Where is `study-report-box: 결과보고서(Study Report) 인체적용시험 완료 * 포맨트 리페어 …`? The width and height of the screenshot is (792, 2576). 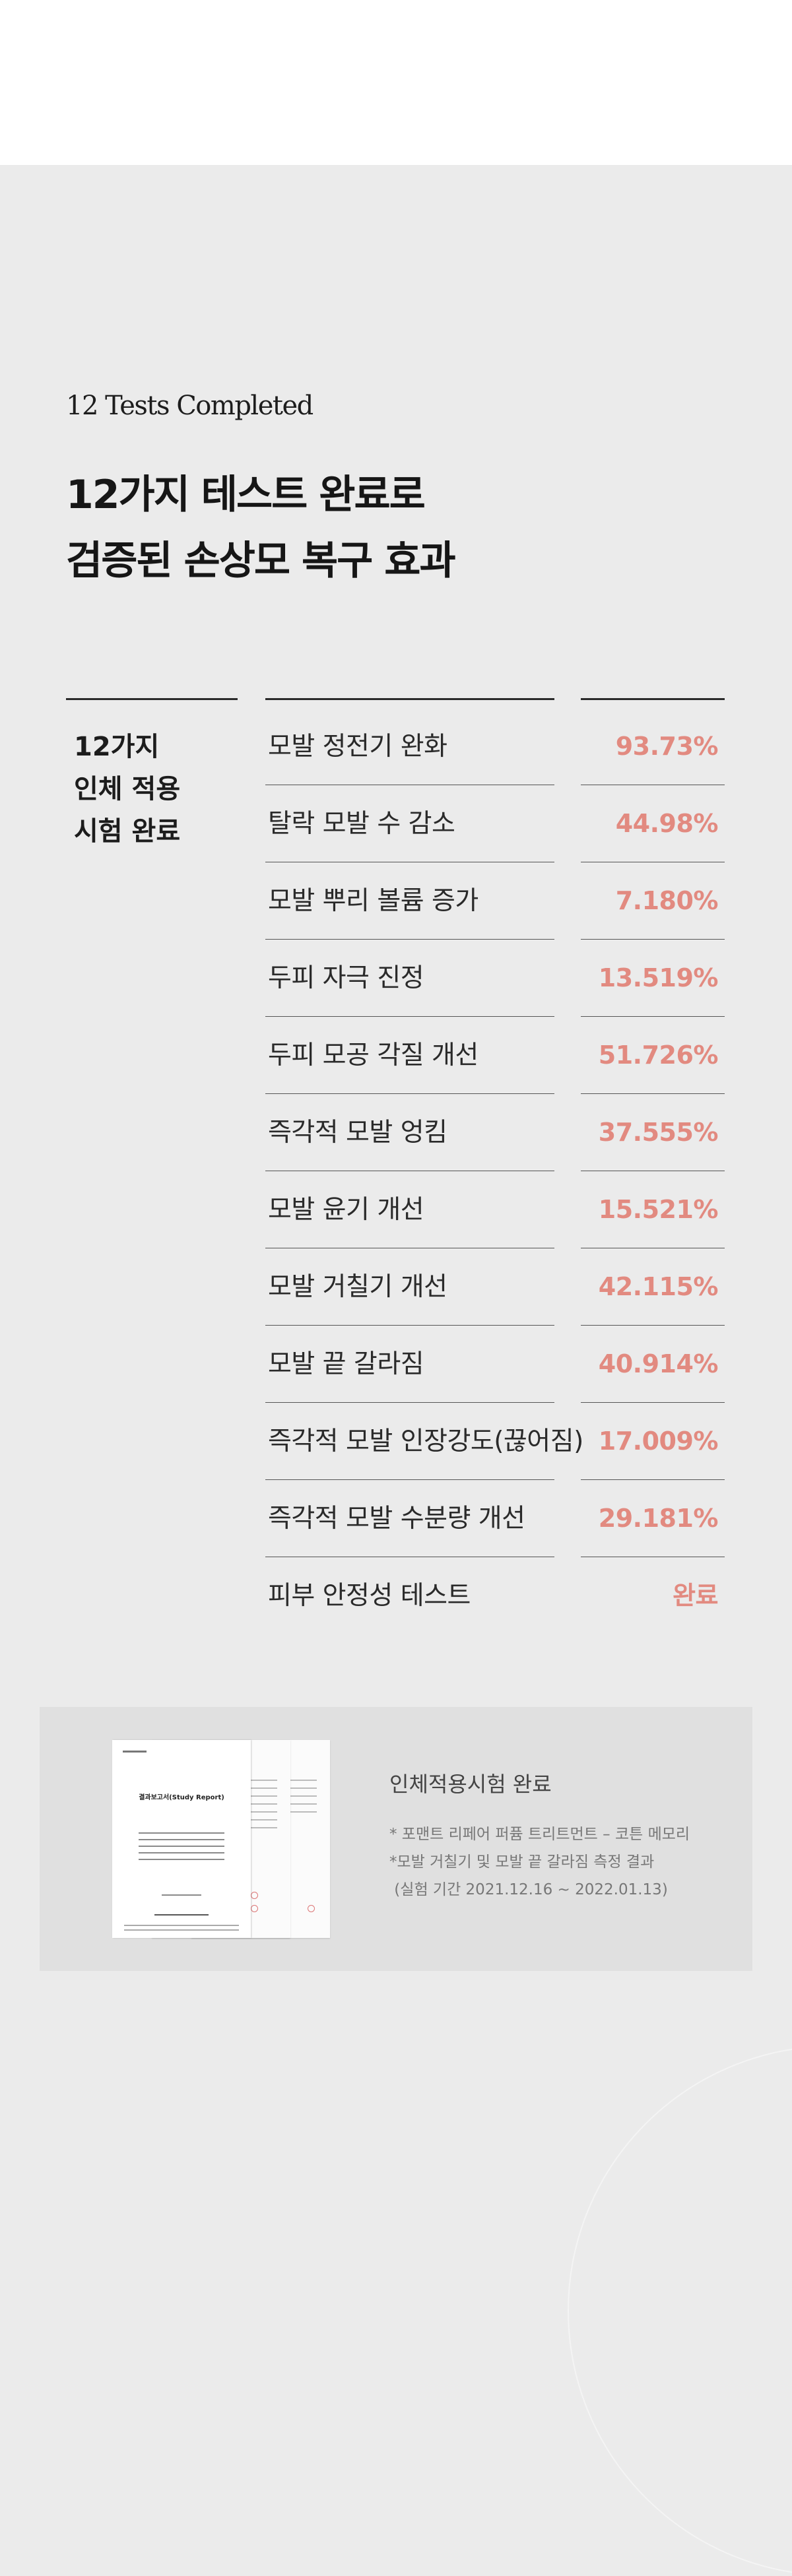
study-report-box: 결과보고서(Study Report) 인체적용시험 완료 * 포맨트 리페어 … is located at coordinates (396, 1839).